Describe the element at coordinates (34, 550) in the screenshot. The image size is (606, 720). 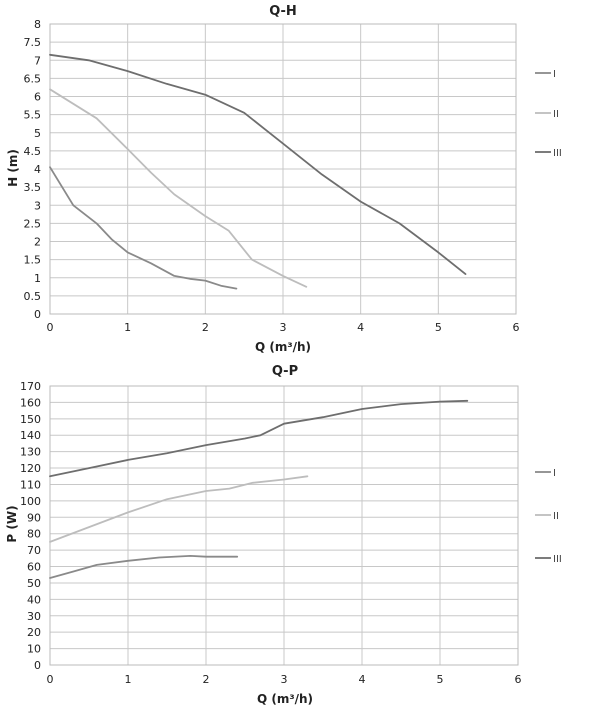
I see `q-p-y-tick-label: 70` at that location.